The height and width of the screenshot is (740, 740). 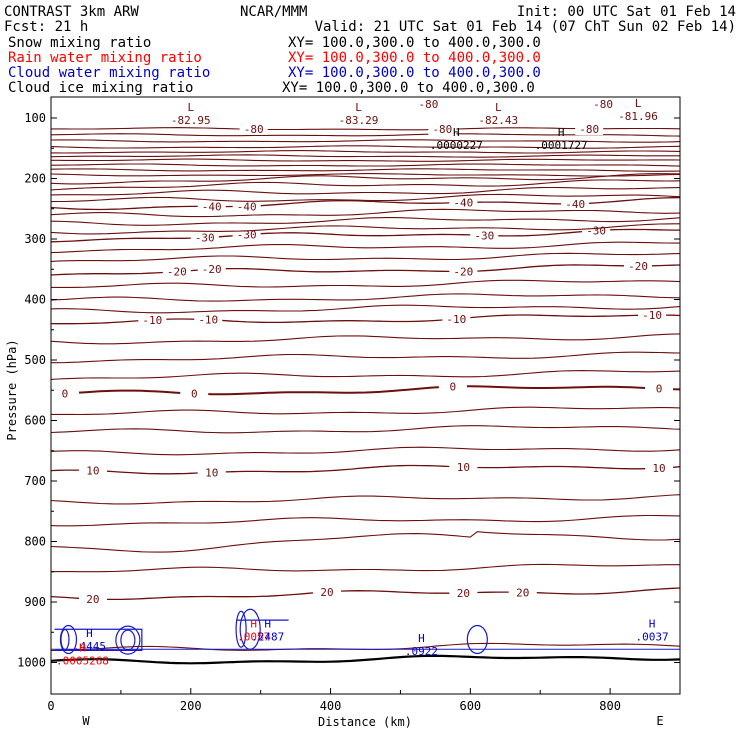 I want to click on extremum-value: .0001727, so click(x=561, y=145).